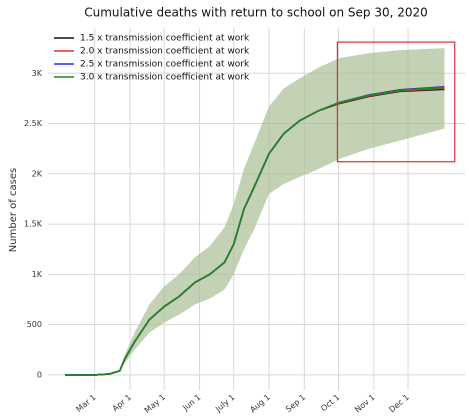  I want to click on x-tick-label: Nov 1, so click(365, 404).